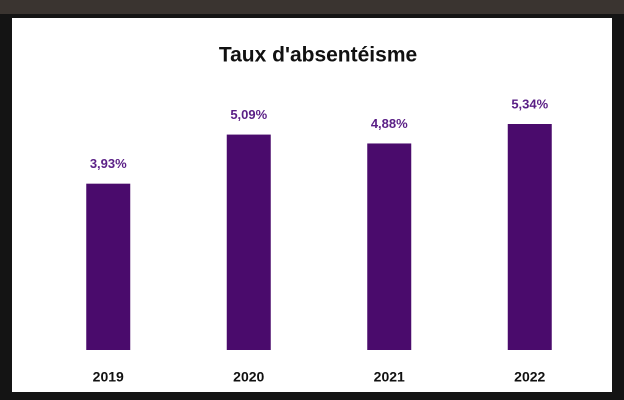  What do you see at coordinates (312, 7) in the screenshot?
I see `top-strip` at bounding box center [312, 7].